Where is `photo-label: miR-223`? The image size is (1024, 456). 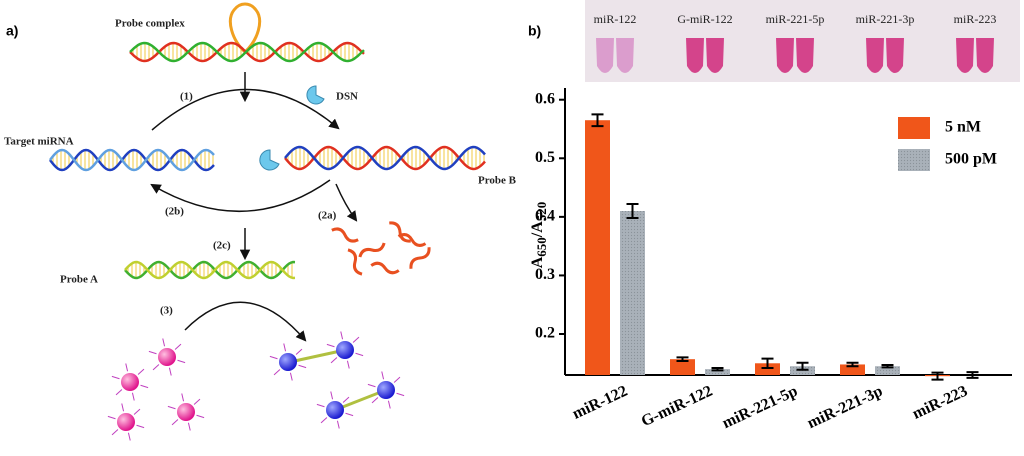
photo-label: miR-223 is located at coordinates (975, 19).